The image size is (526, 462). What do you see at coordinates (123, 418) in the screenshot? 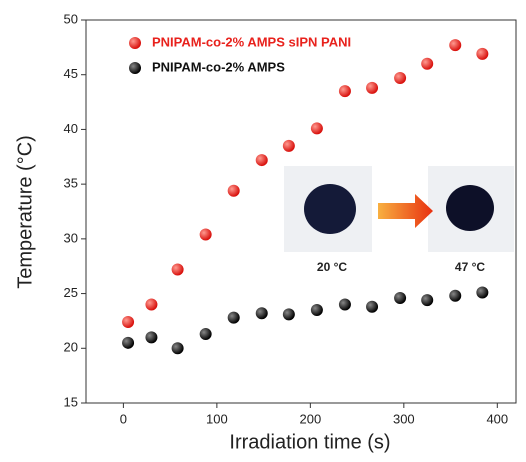
I see `x-tick-label: 0` at bounding box center [123, 418].